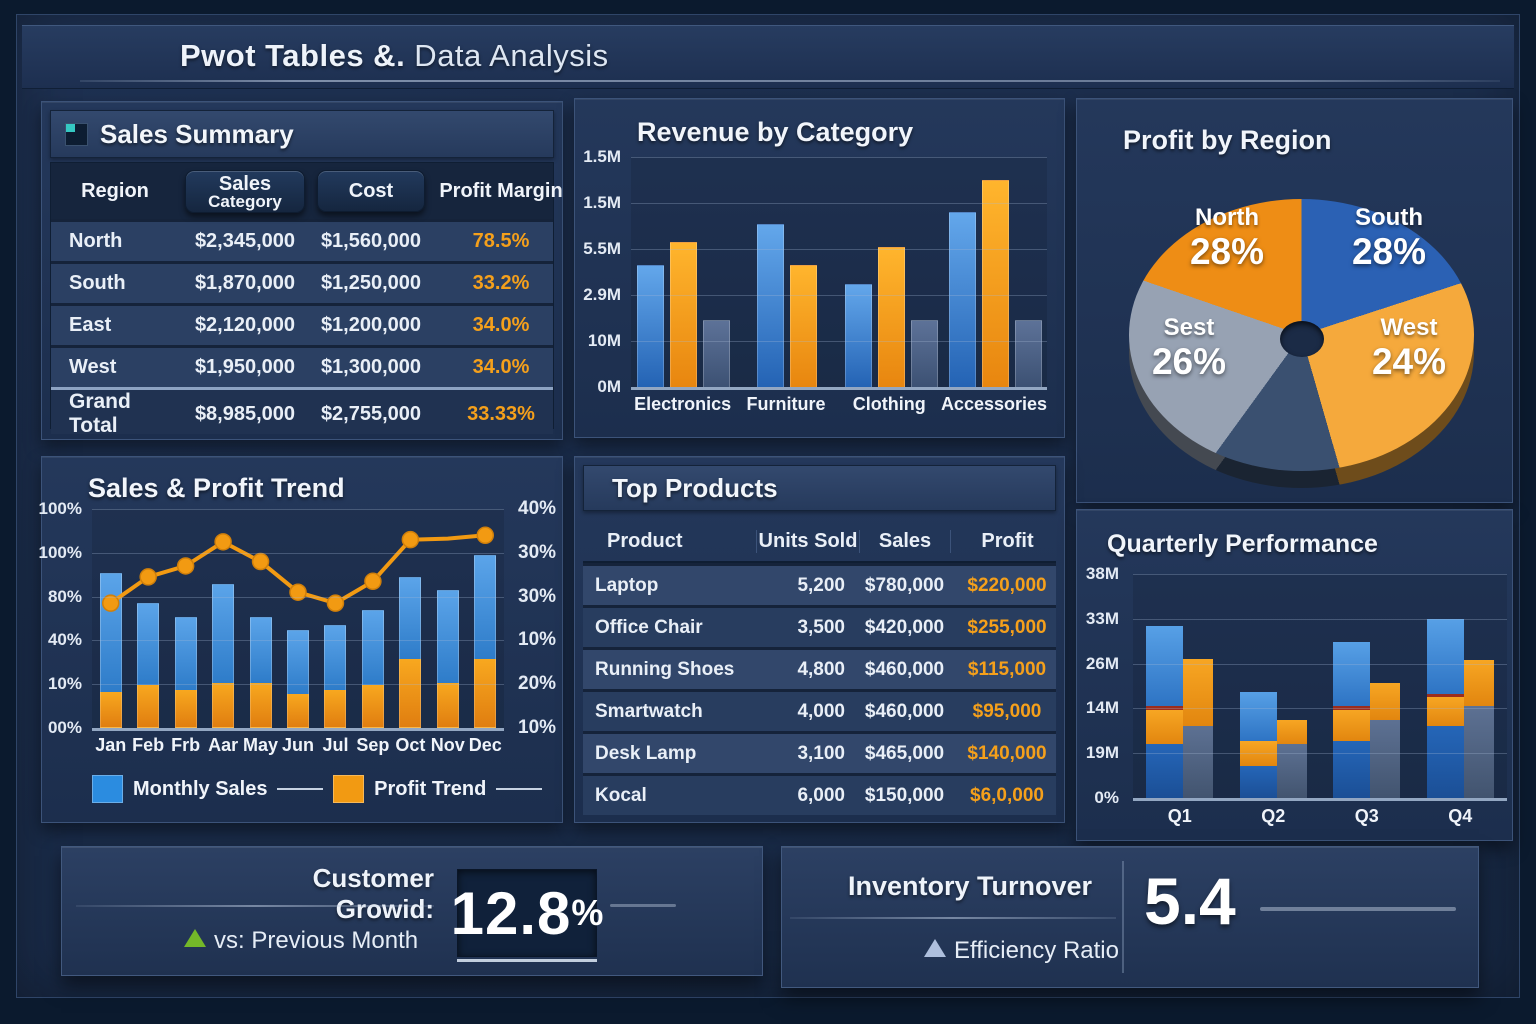 The width and height of the screenshot is (1536, 1024). Describe the element at coordinates (373, 893) in the screenshot. I see `customer-growth-title: Customer Growid:` at that location.